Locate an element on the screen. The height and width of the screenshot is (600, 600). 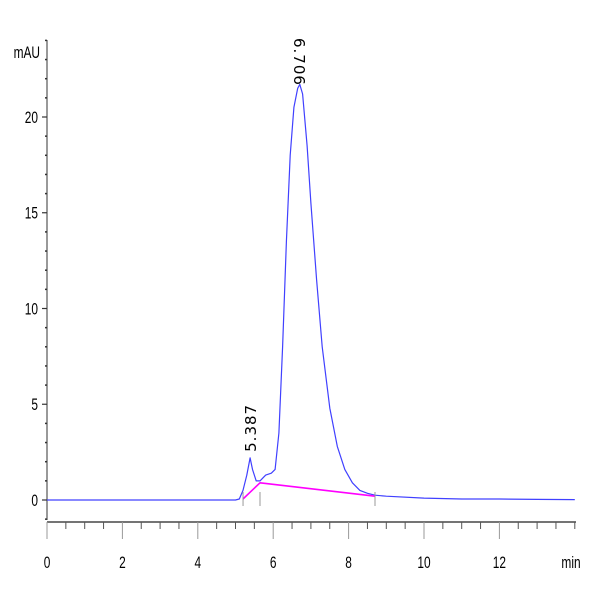
peak-label-6706: 6.706 is located at coordinates (299, 62).